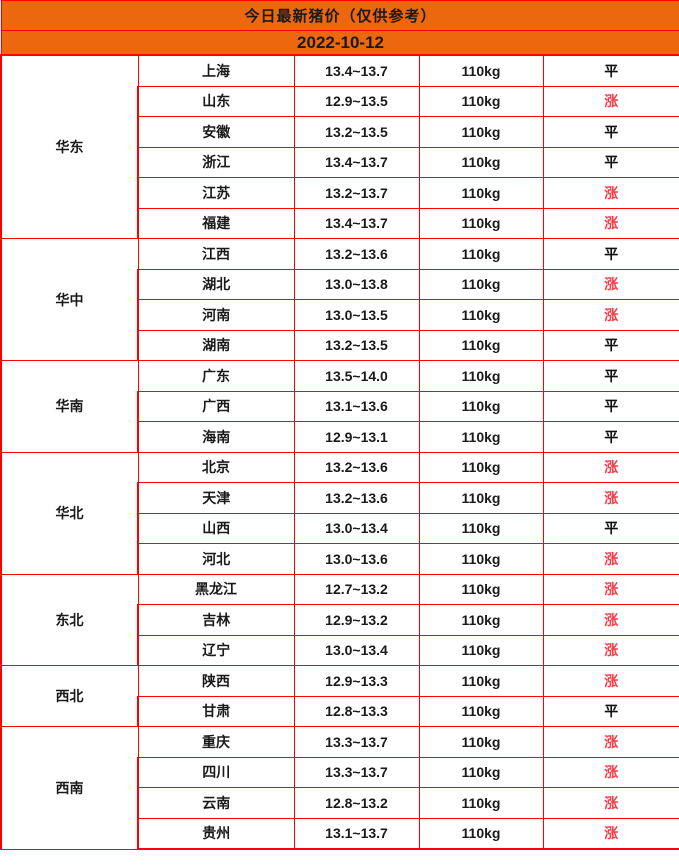  What do you see at coordinates (356, 620) in the screenshot?
I see `price-cell: 12.9~13.2` at bounding box center [356, 620].